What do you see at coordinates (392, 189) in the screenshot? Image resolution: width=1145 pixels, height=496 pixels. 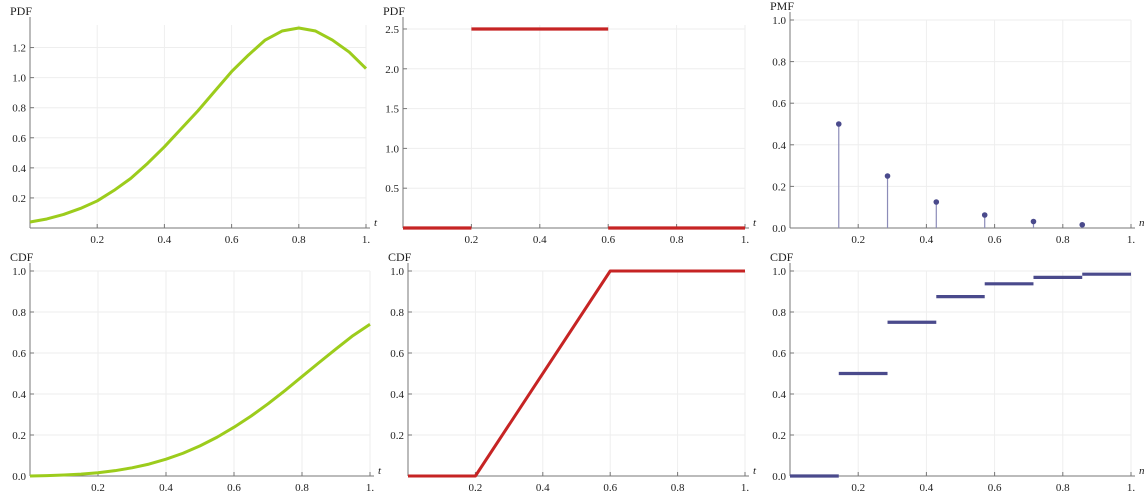 I see `y-tick-label: 0.5` at bounding box center [392, 189].